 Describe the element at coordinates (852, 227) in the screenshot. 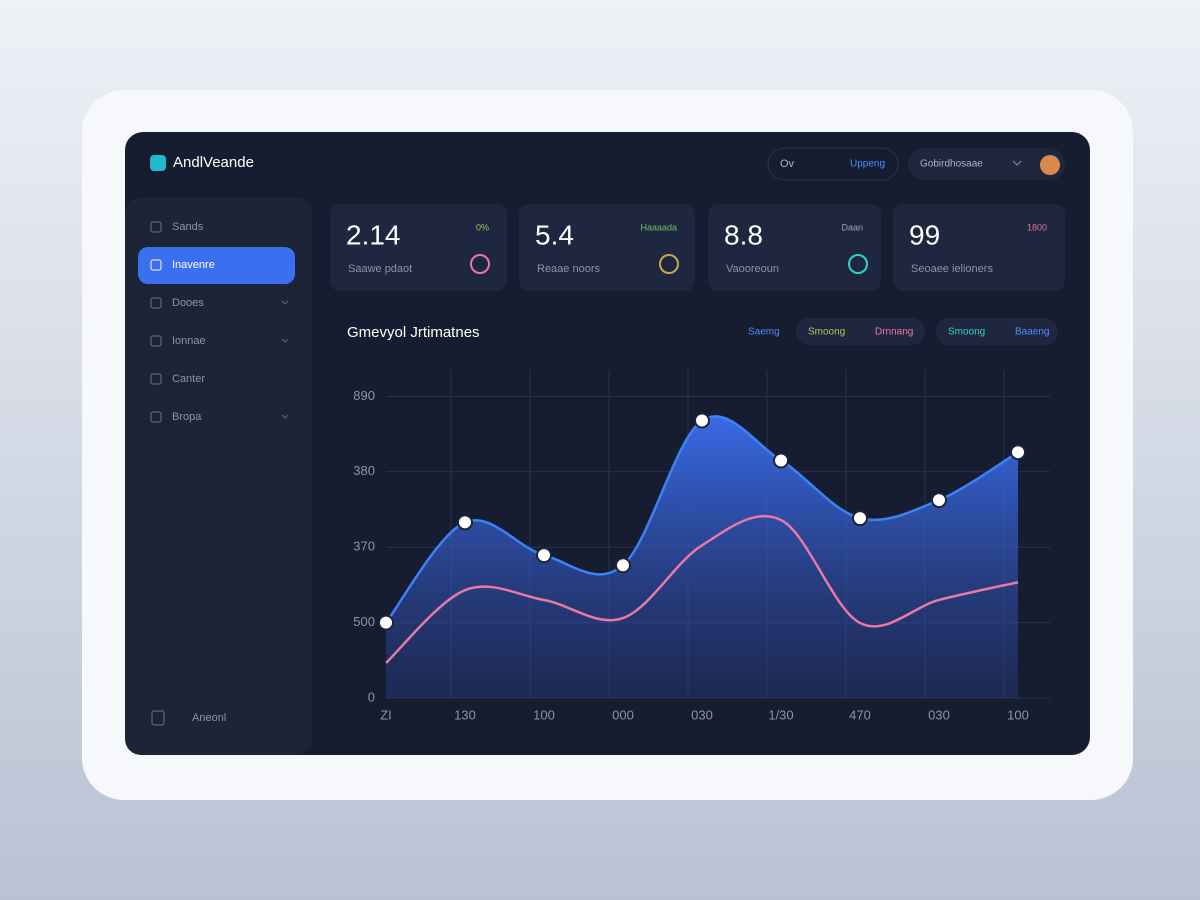

I see `stat-badge: Daan` at that location.